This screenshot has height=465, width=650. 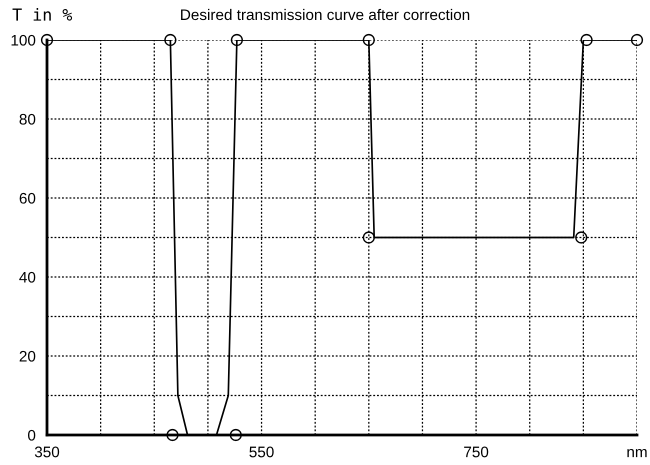 What do you see at coordinates (637, 453) in the screenshot?
I see `x-tick-label: nm` at bounding box center [637, 453].